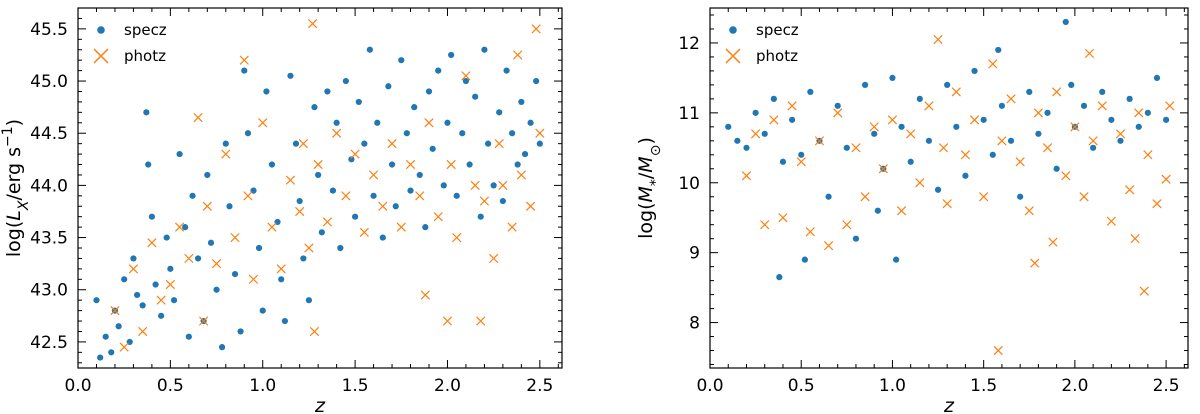 The image size is (1200, 414). What do you see at coordinates (101, 30) in the screenshot?
I see `legend-marker-specz` at bounding box center [101, 30].